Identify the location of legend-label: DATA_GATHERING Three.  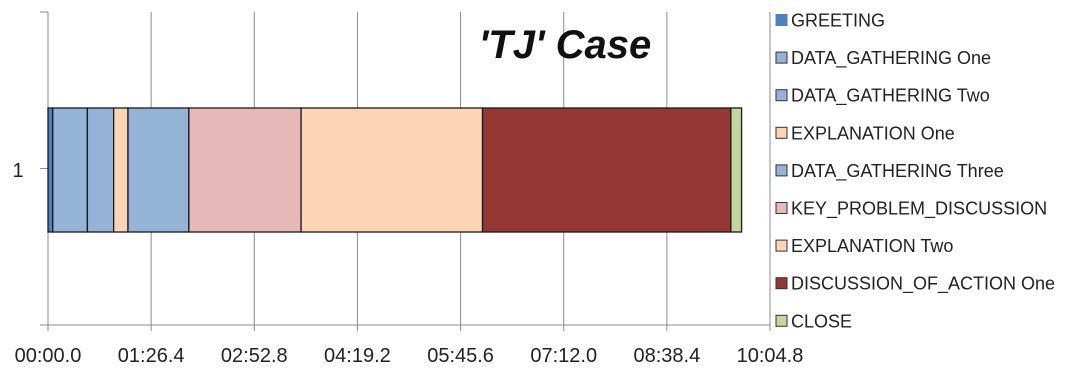
(897, 171).